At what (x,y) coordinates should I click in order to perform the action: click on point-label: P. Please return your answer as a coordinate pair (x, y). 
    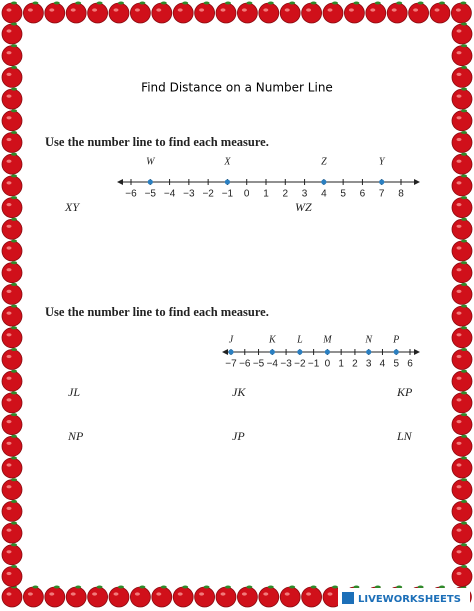
    Looking at the image, I should click on (395, 339).